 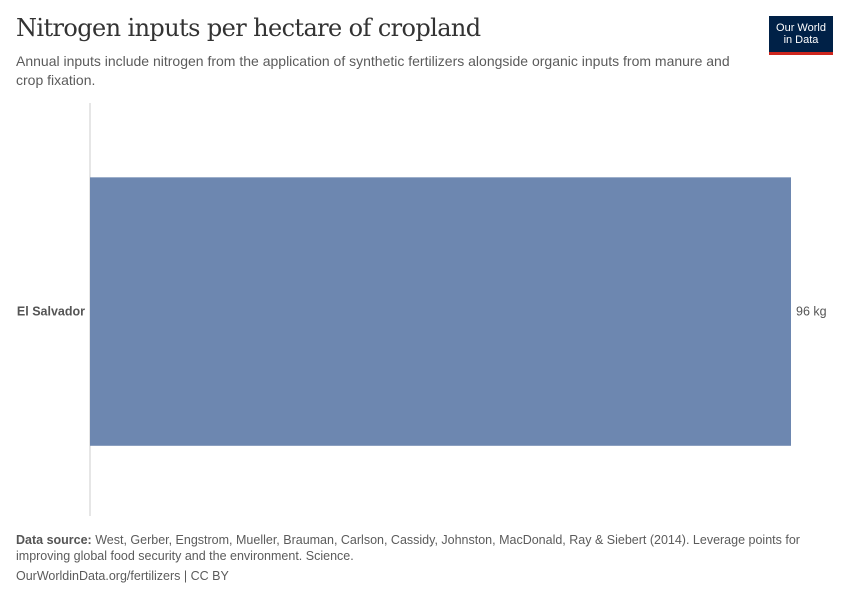 What do you see at coordinates (811, 312) in the screenshot?
I see `value-label: 96 kg` at bounding box center [811, 312].